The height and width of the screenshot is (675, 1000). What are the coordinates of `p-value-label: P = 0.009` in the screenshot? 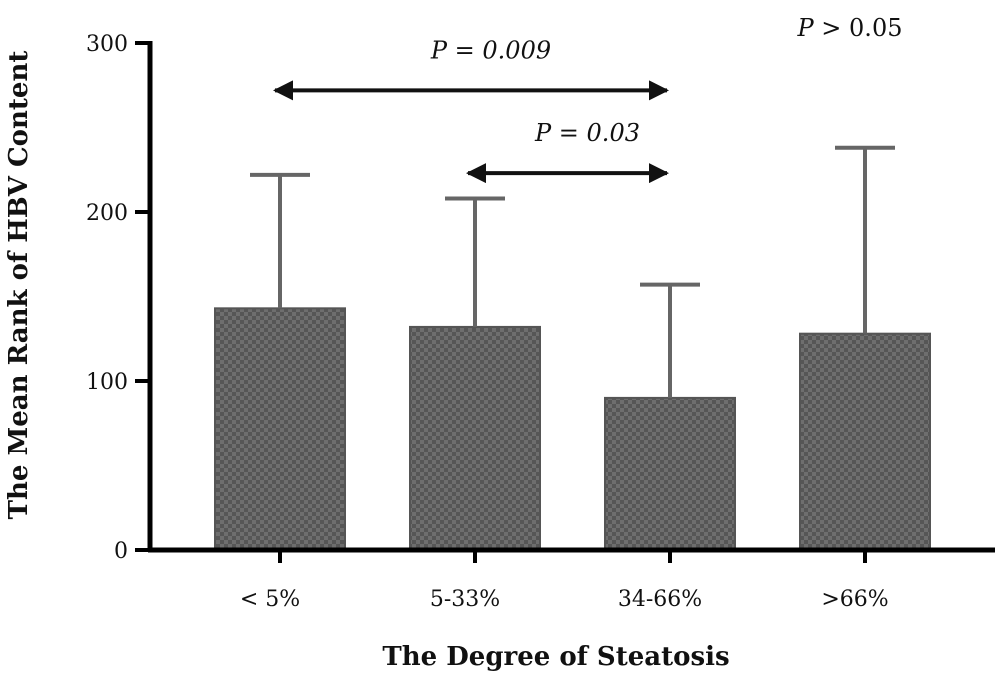 It's located at (490, 50).